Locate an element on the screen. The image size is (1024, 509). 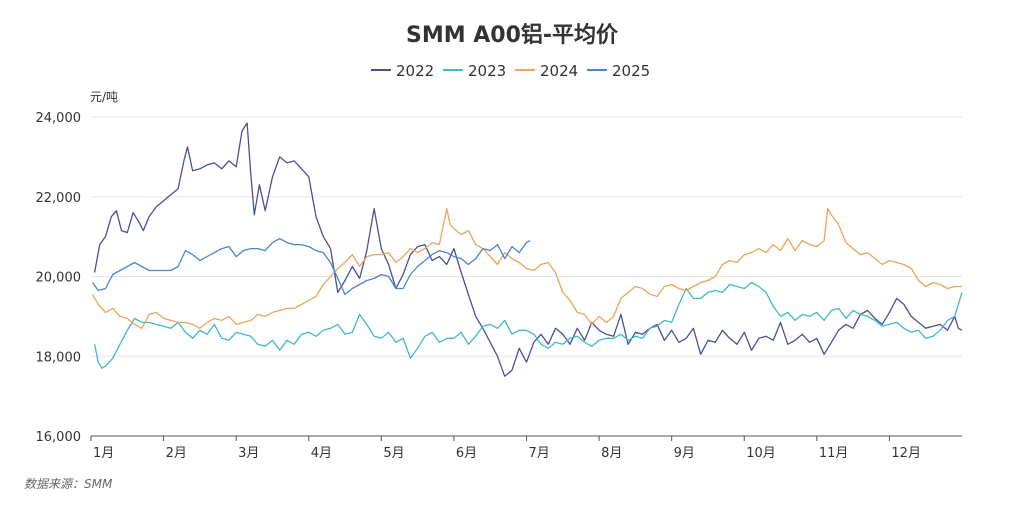
y-axis: 16,000 18,000 20,000 22,000 24,000 is located at coordinates (59, 278).